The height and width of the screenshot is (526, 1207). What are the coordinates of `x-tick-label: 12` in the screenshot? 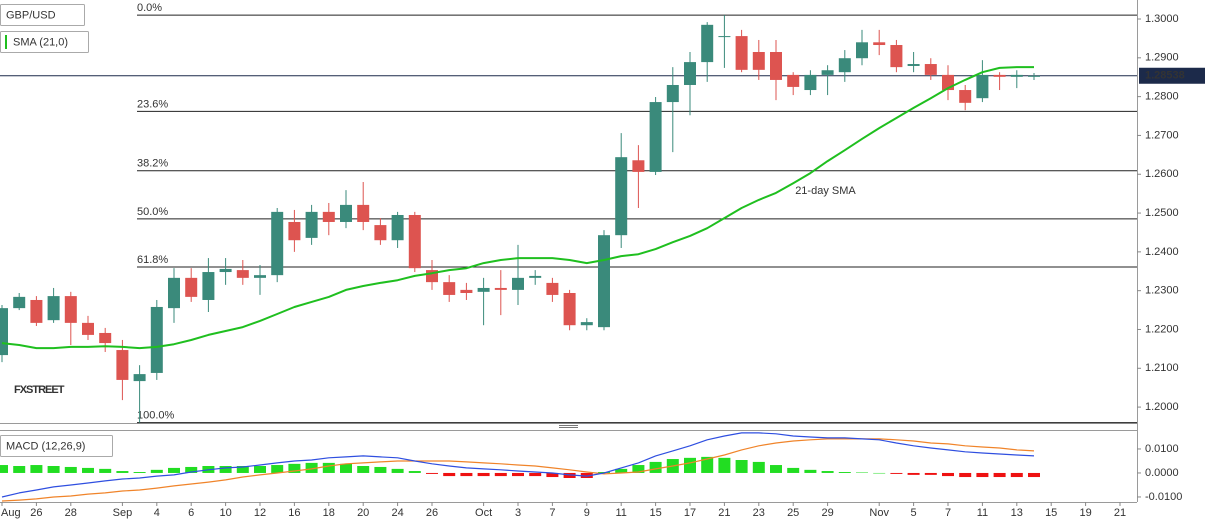 It's located at (260, 513).